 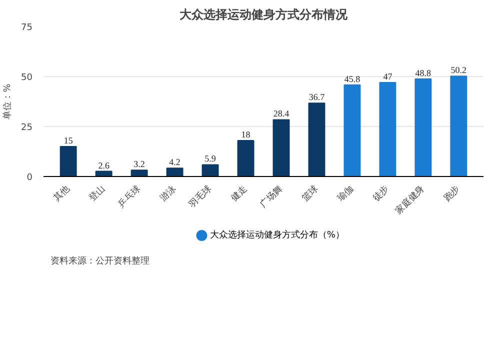 What do you see at coordinates (452, 193) in the screenshot?
I see `x-tick-label: 跑步` at bounding box center [452, 193].